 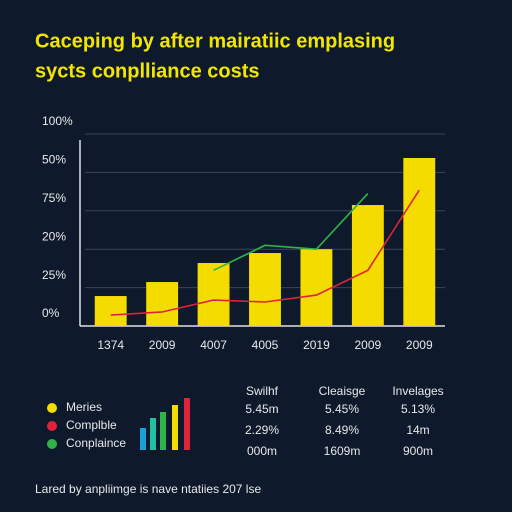 What do you see at coordinates (342, 409) in the screenshot?
I see `table-cell: 5.45%` at bounding box center [342, 409].